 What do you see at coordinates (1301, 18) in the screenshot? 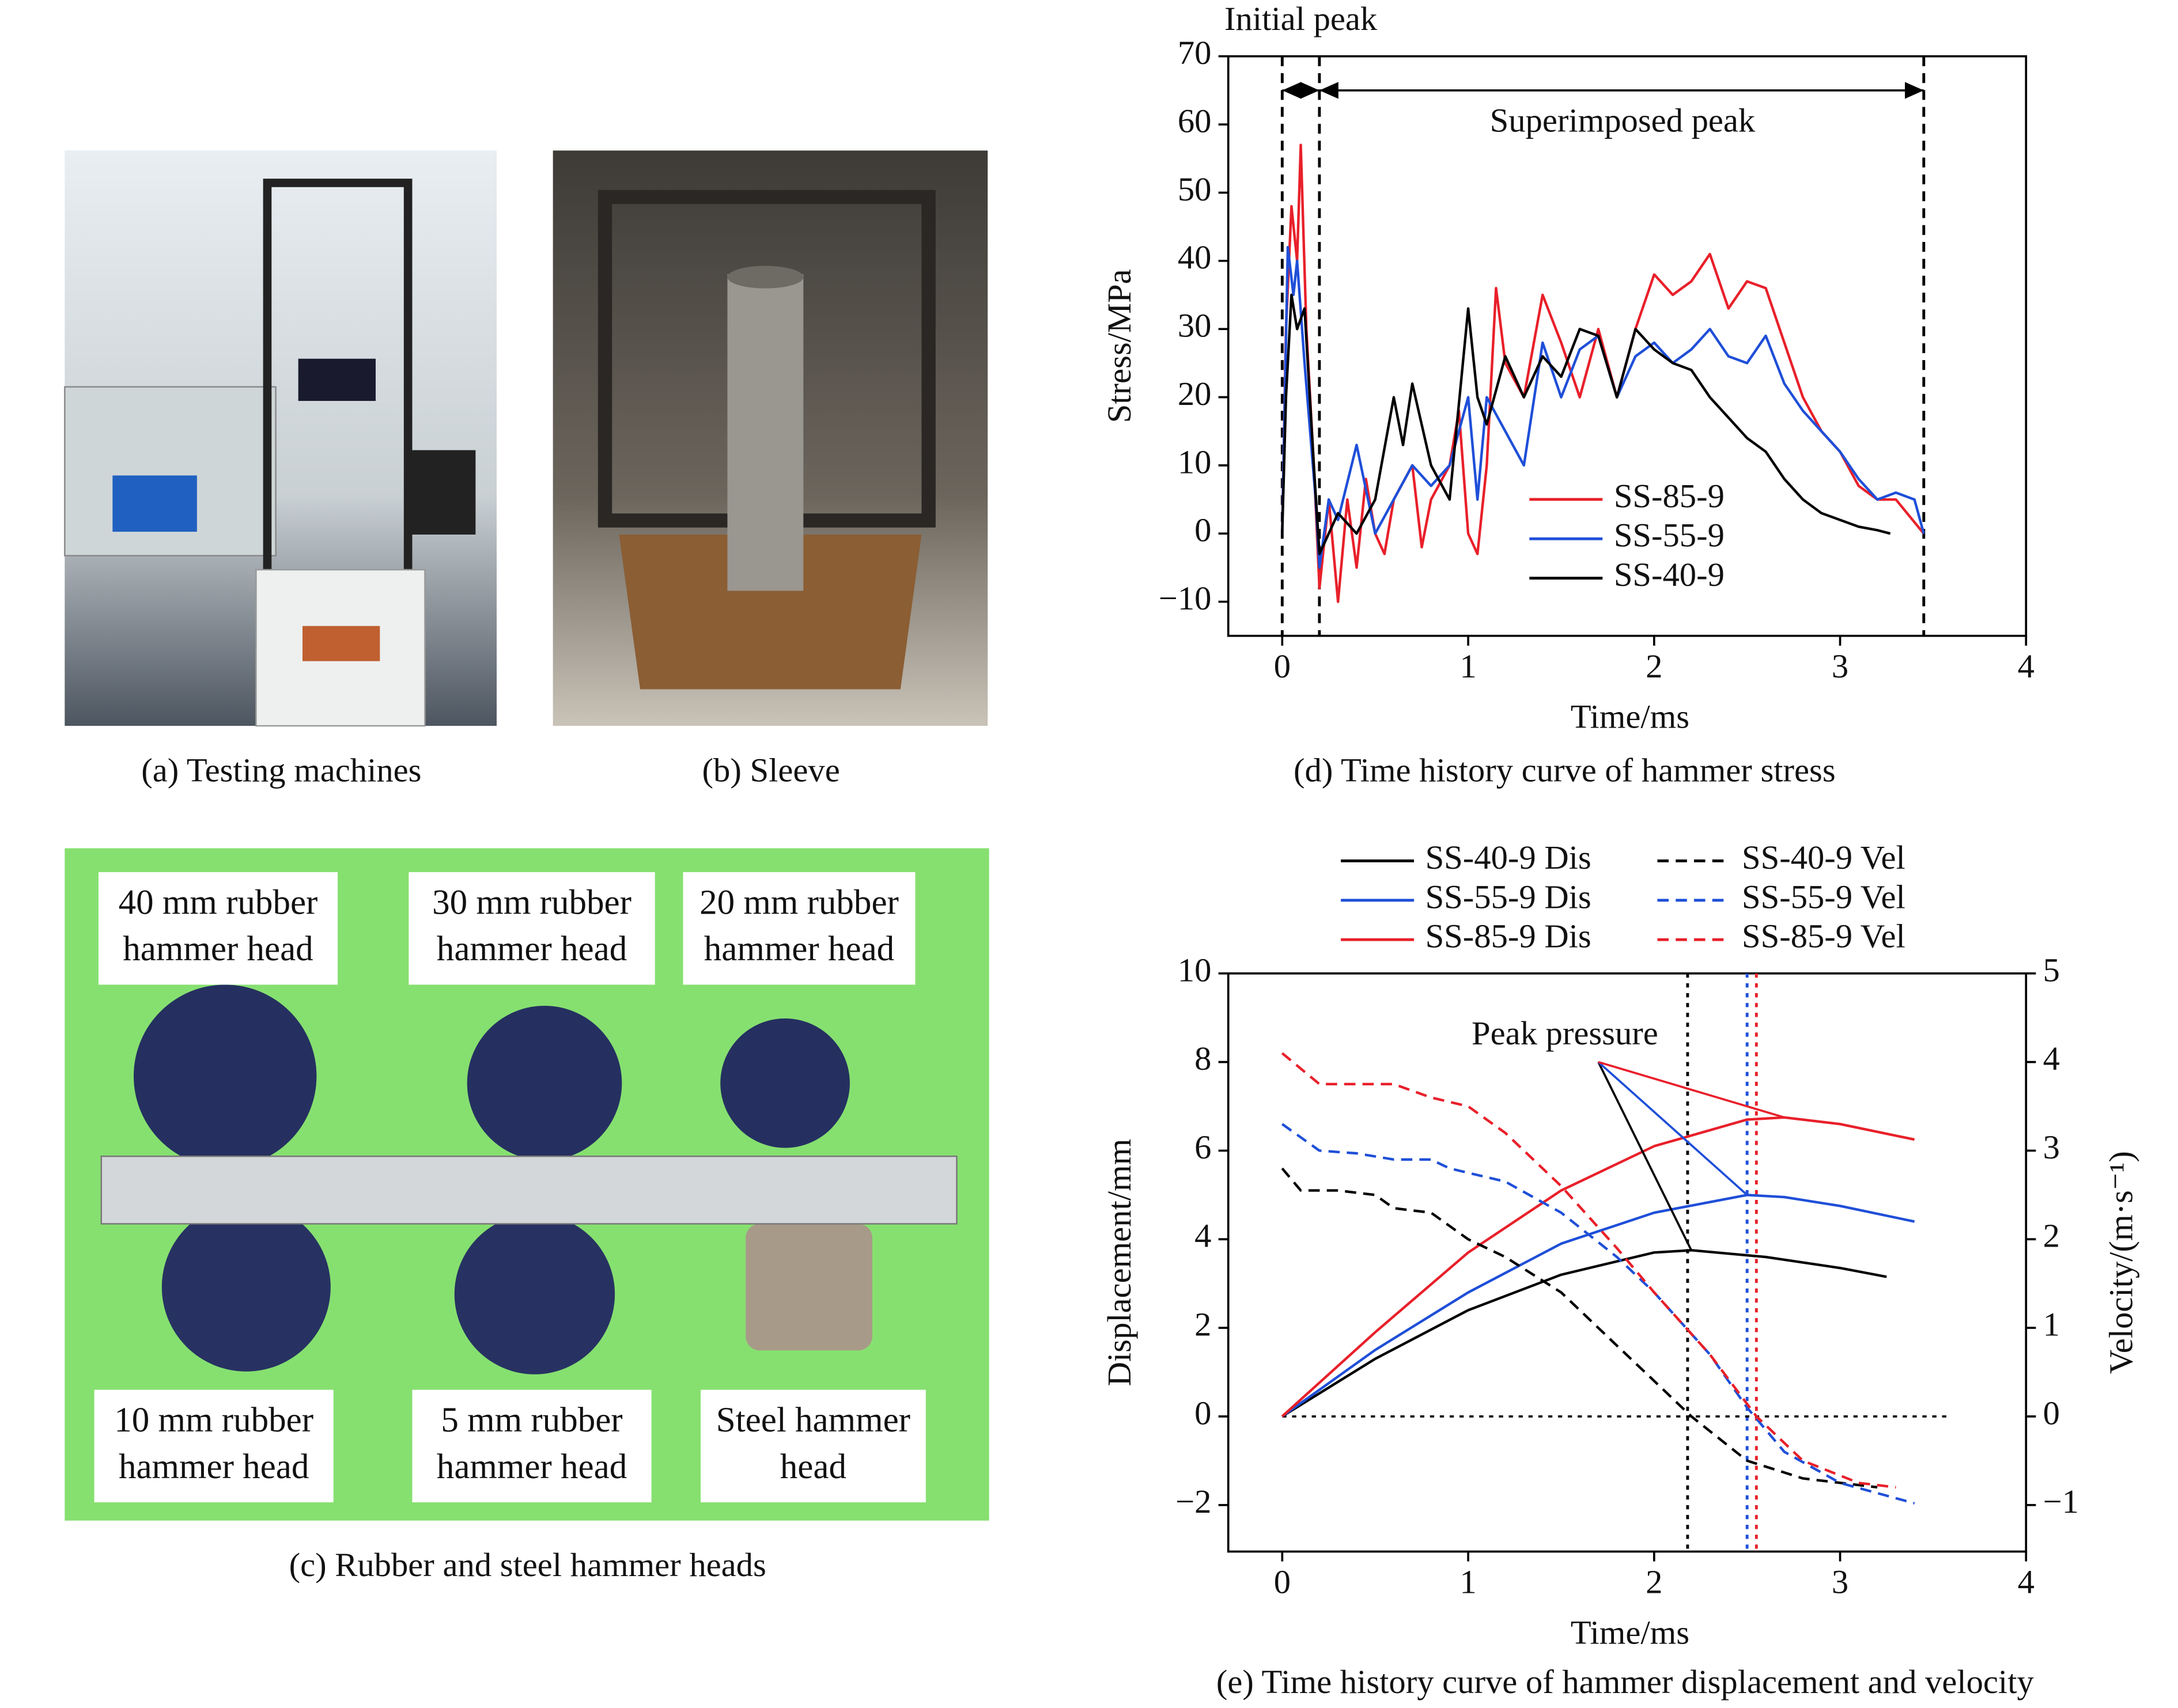
I see `annotation: Initial peak` at bounding box center [1301, 18].